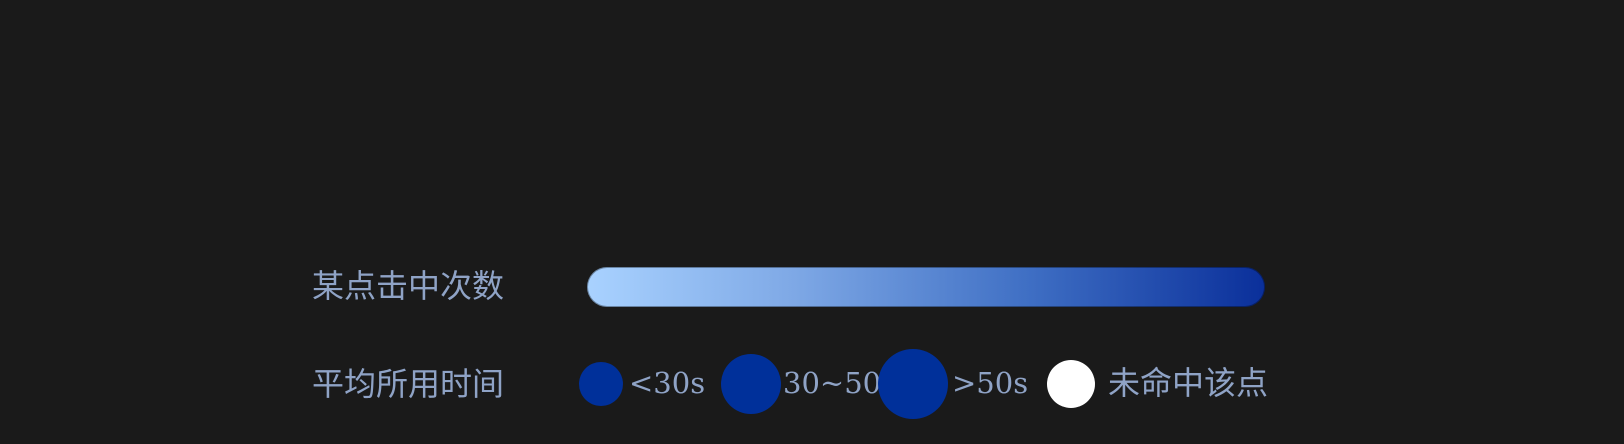  What do you see at coordinates (913, 384) in the screenshot?
I see `time-over-50s-circle` at bounding box center [913, 384].